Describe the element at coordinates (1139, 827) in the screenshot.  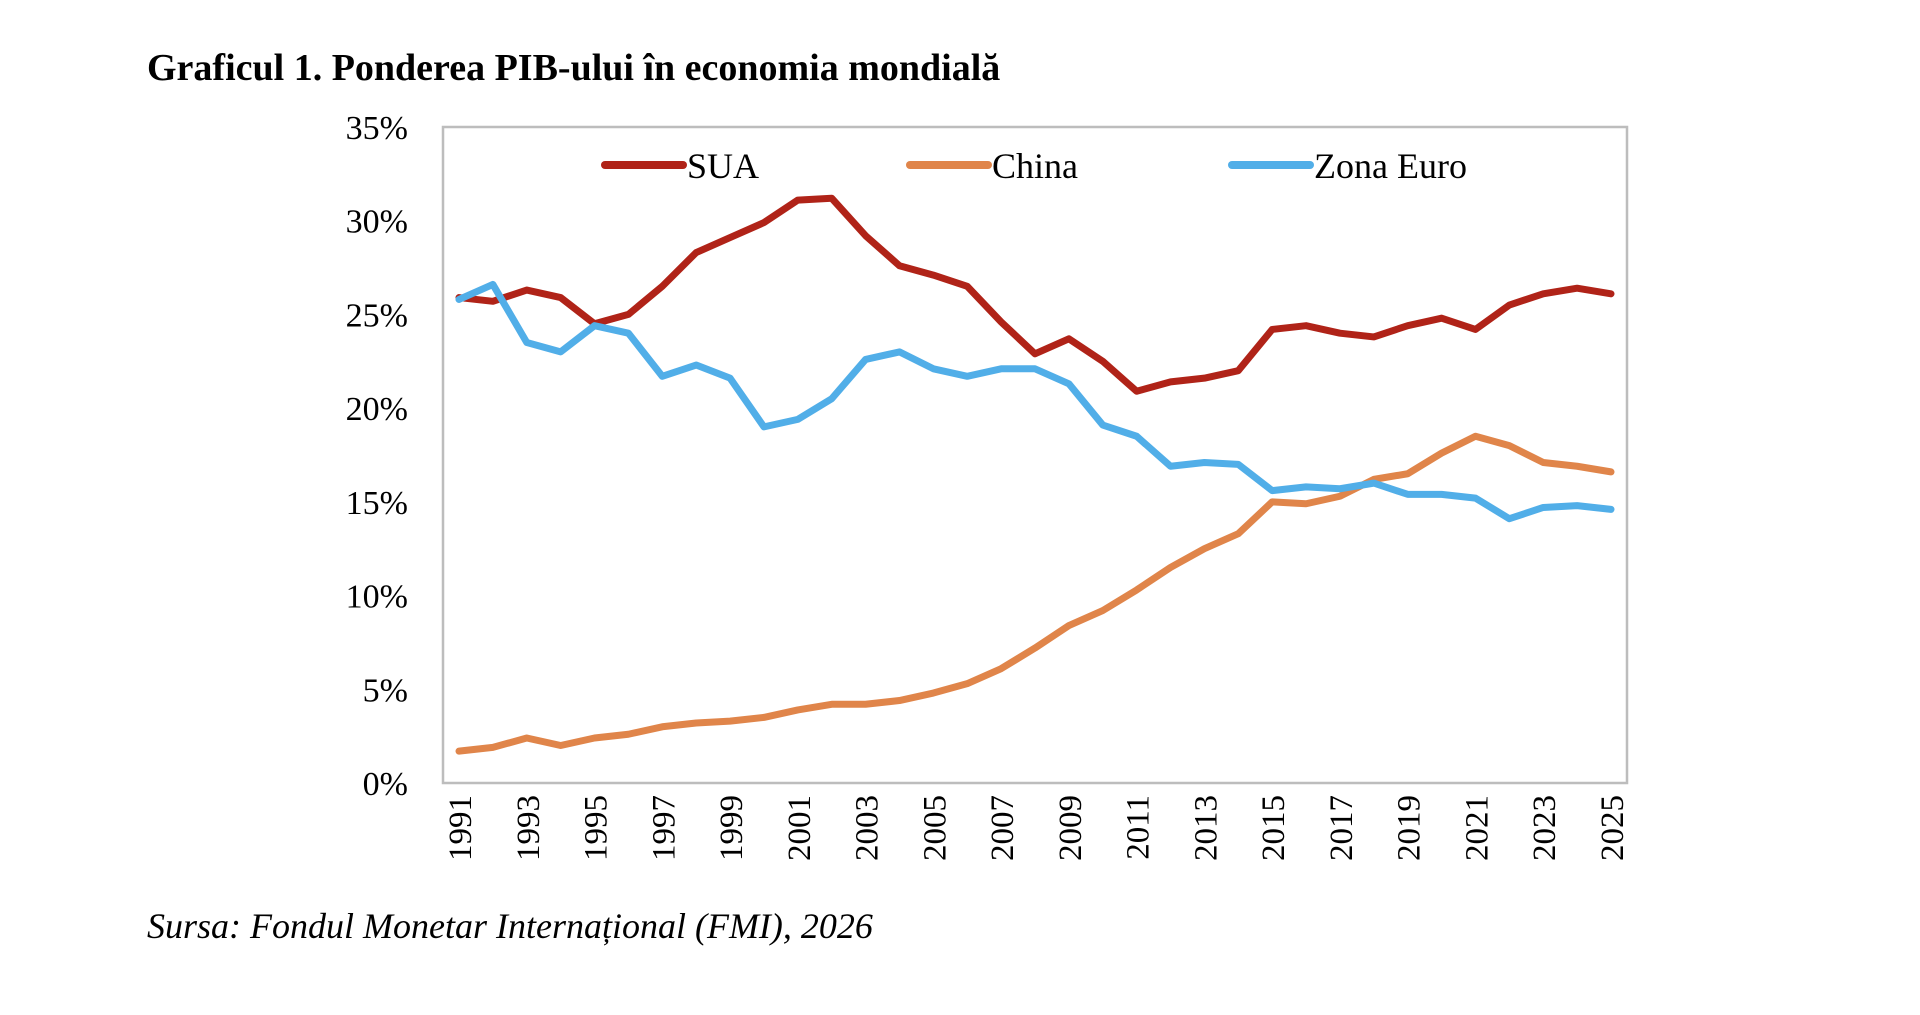
I see `x-tick-label: 2011` at that location.